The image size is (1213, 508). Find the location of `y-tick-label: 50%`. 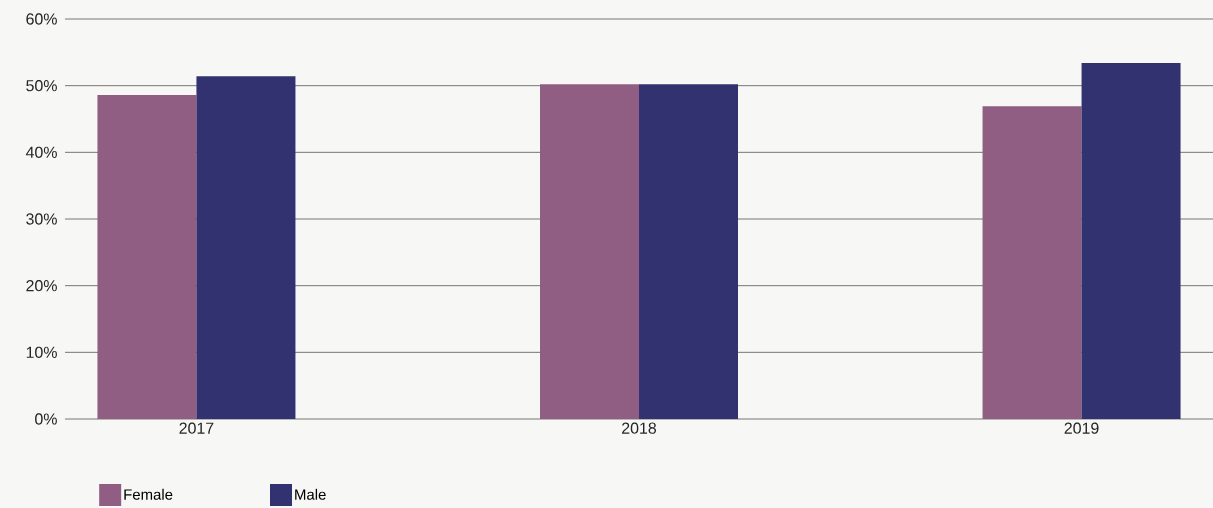

y-tick-label: 50% is located at coordinates (41, 86).